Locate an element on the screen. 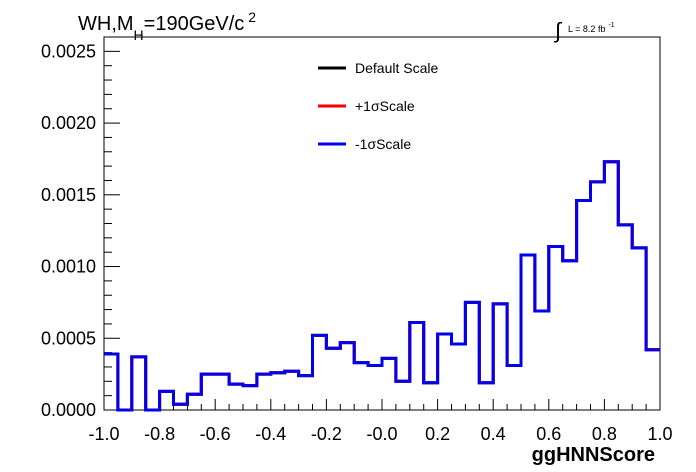  x-tick-label: 0.8 is located at coordinates (604, 434).